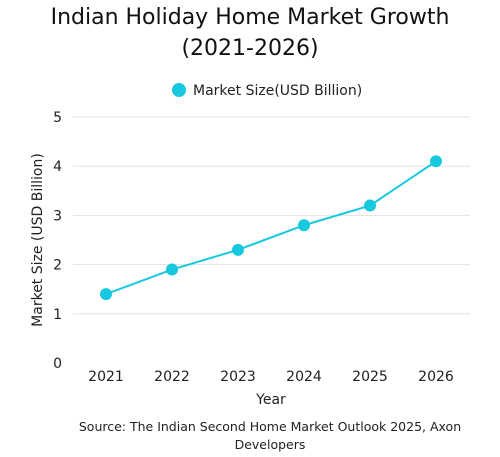 This screenshot has width=500, height=457. What do you see at coordinates (57, 118) in the screenshot?
I see `y-tick-label: 5` at bounding box center [57, 118].